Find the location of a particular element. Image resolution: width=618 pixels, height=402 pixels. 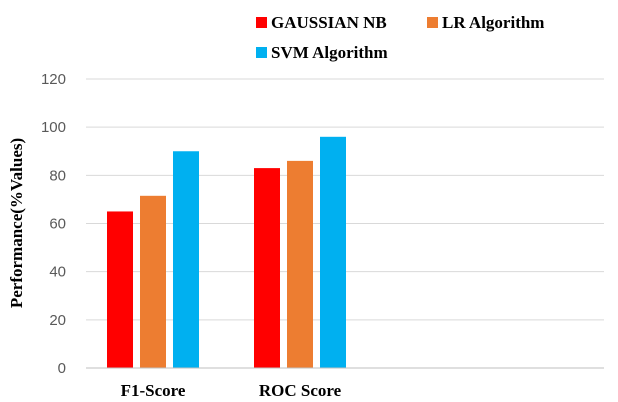

y-axis-ticks: 0 20 40 60 80 100 120 is located at coordinates (53, 224).